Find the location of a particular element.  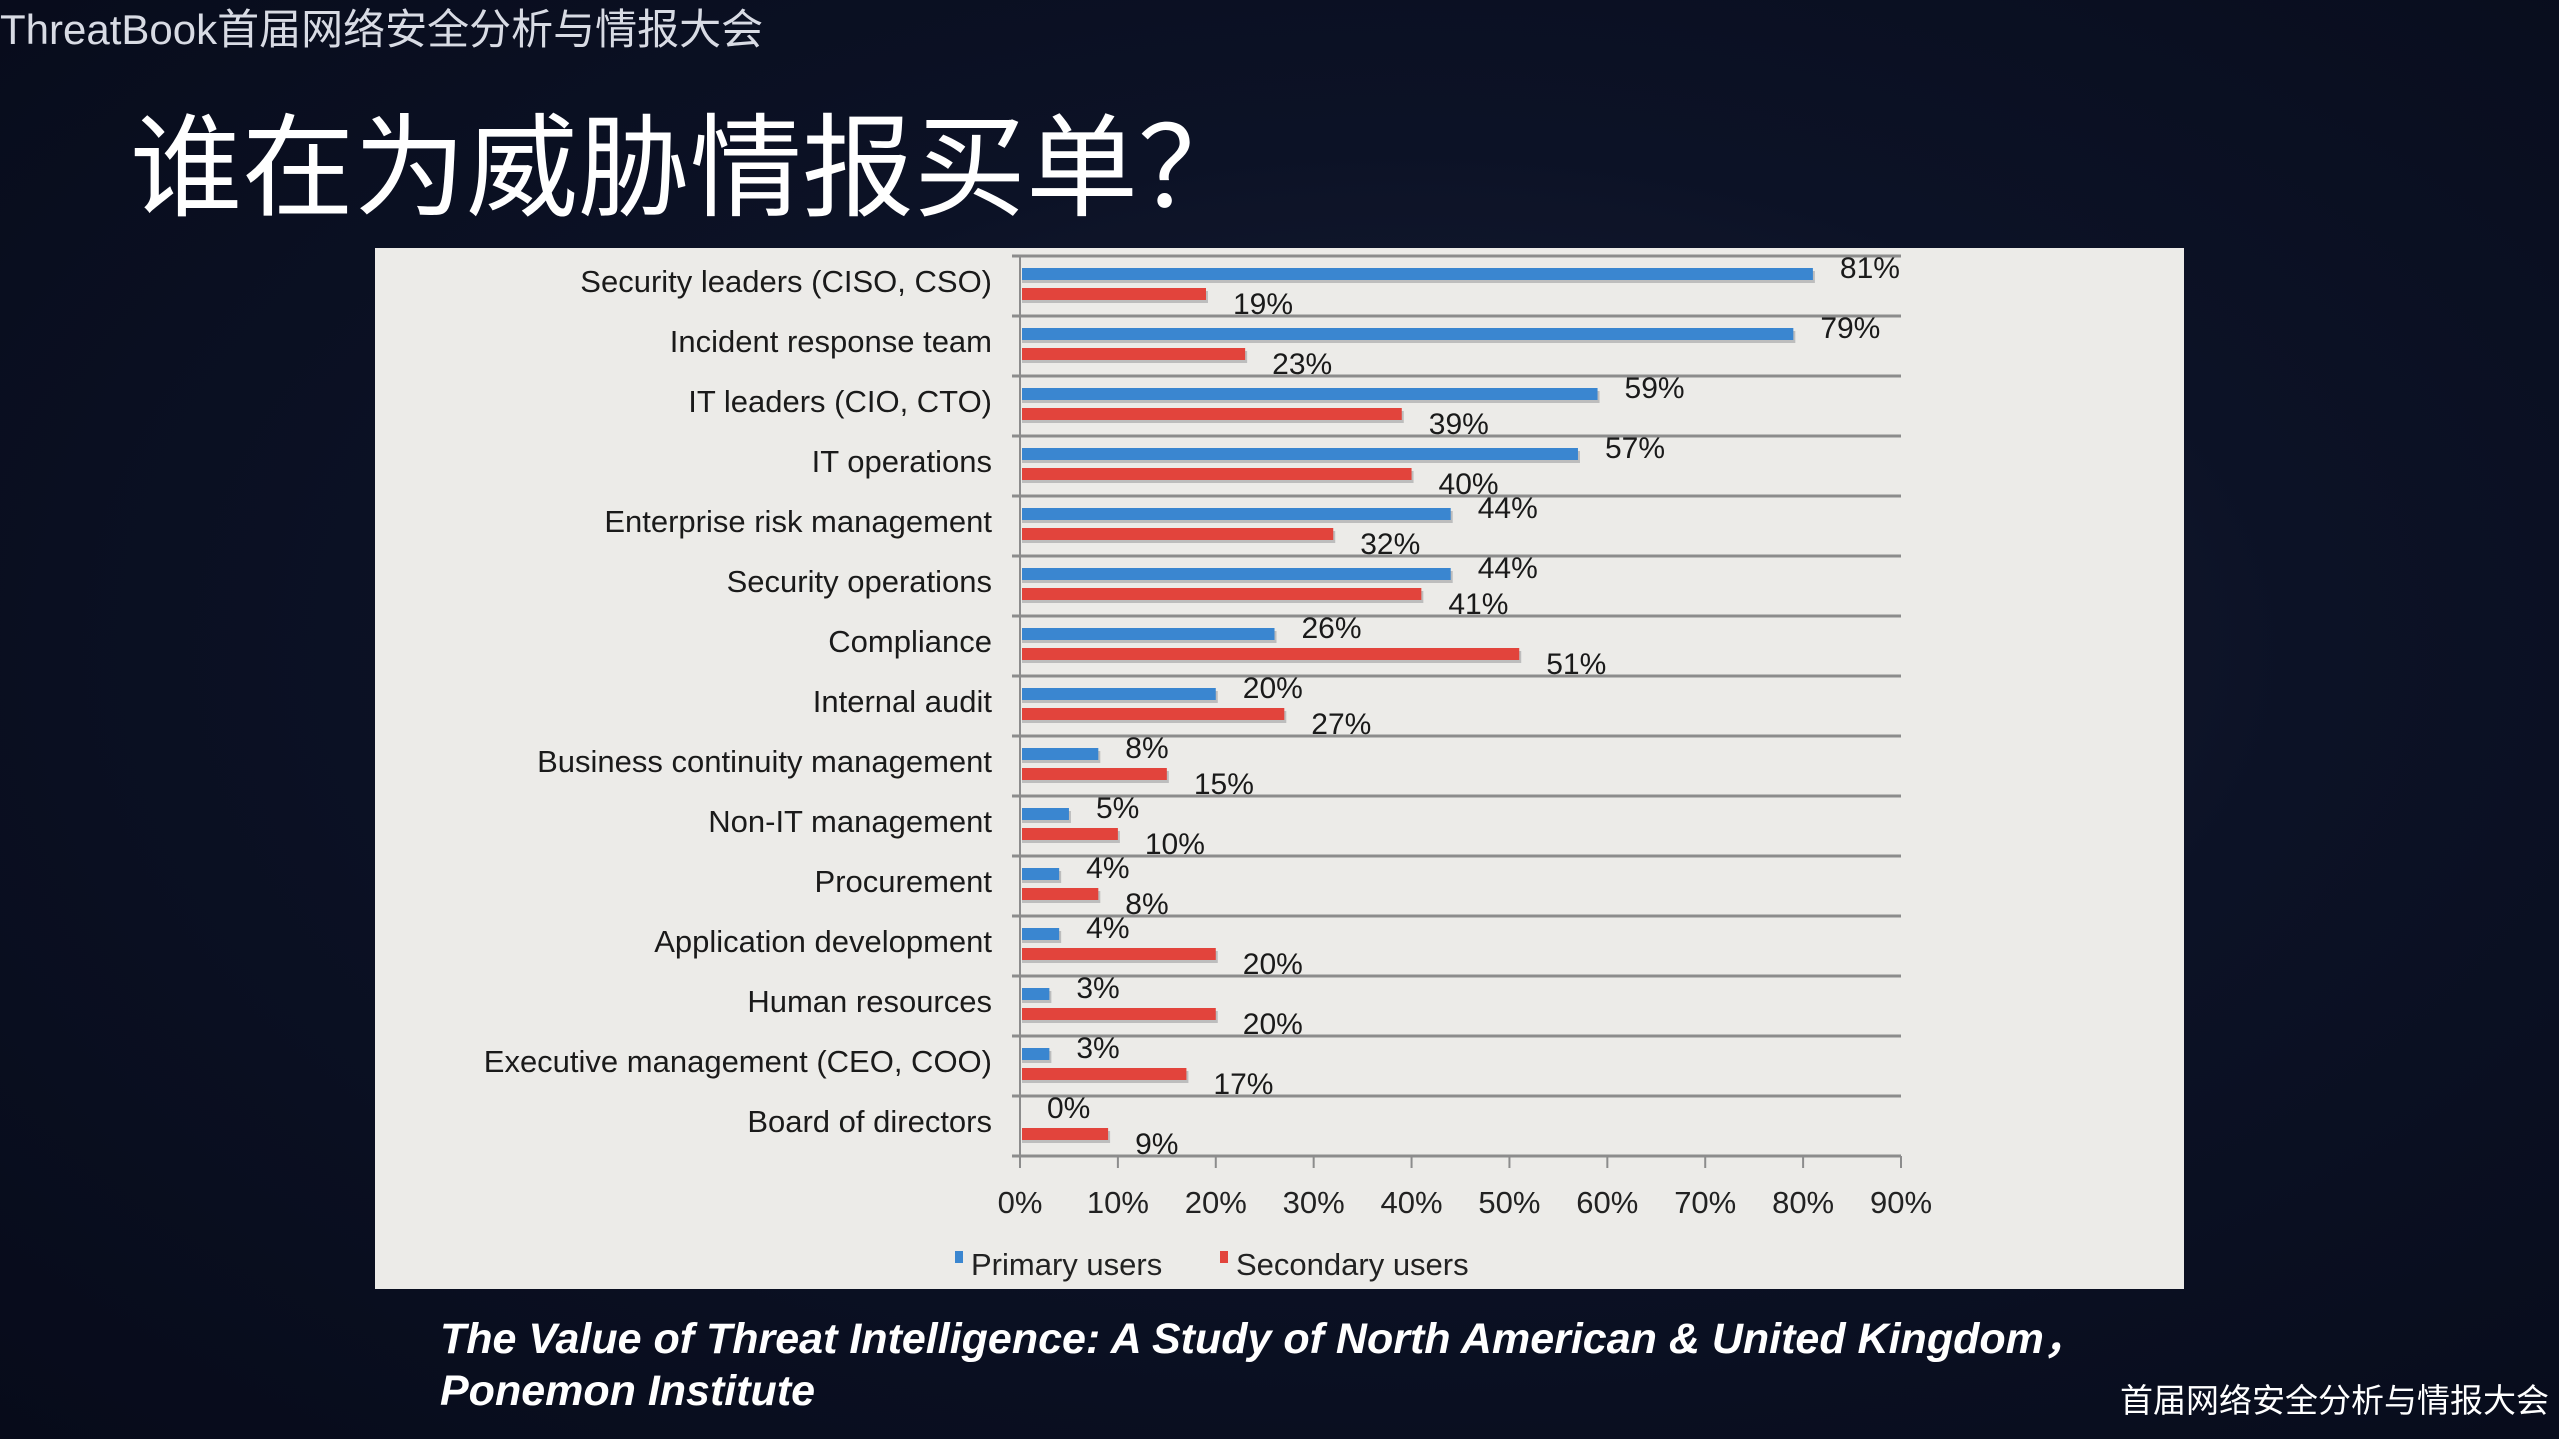

data-label: 40% is located at coordinates (1469, 484).